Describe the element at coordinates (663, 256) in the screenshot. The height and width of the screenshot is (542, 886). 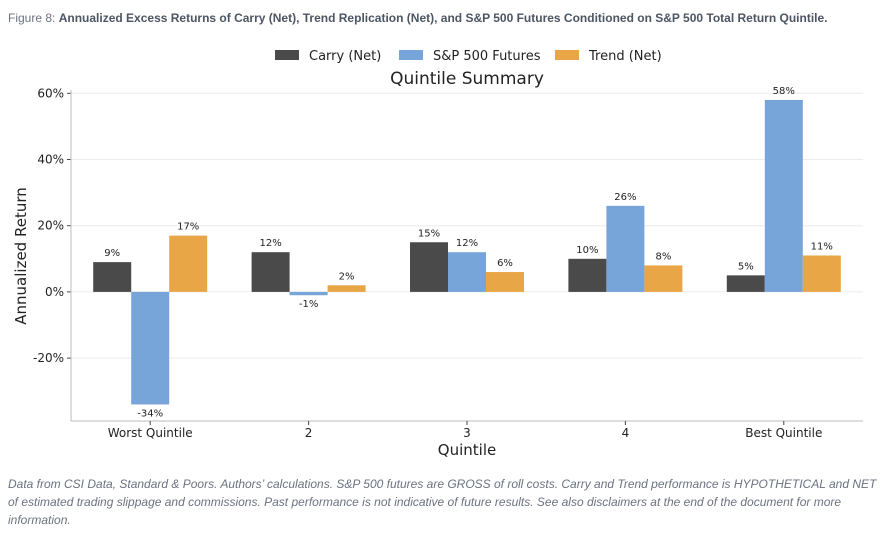
I see `data-label: 8%` at that location.